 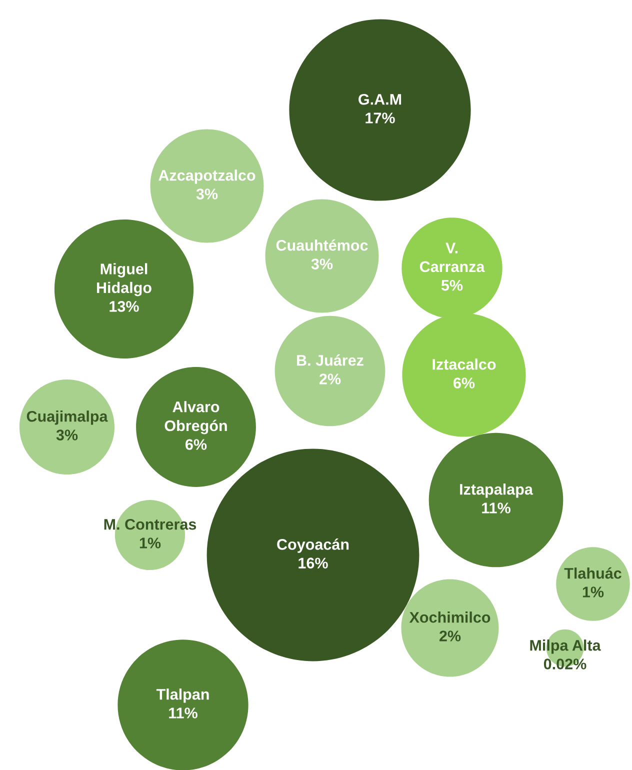 What do you see at coordinates (497, 491) in the screenshot?
I see `category-label: Iztapalapa` at bounding box center [497, 491].